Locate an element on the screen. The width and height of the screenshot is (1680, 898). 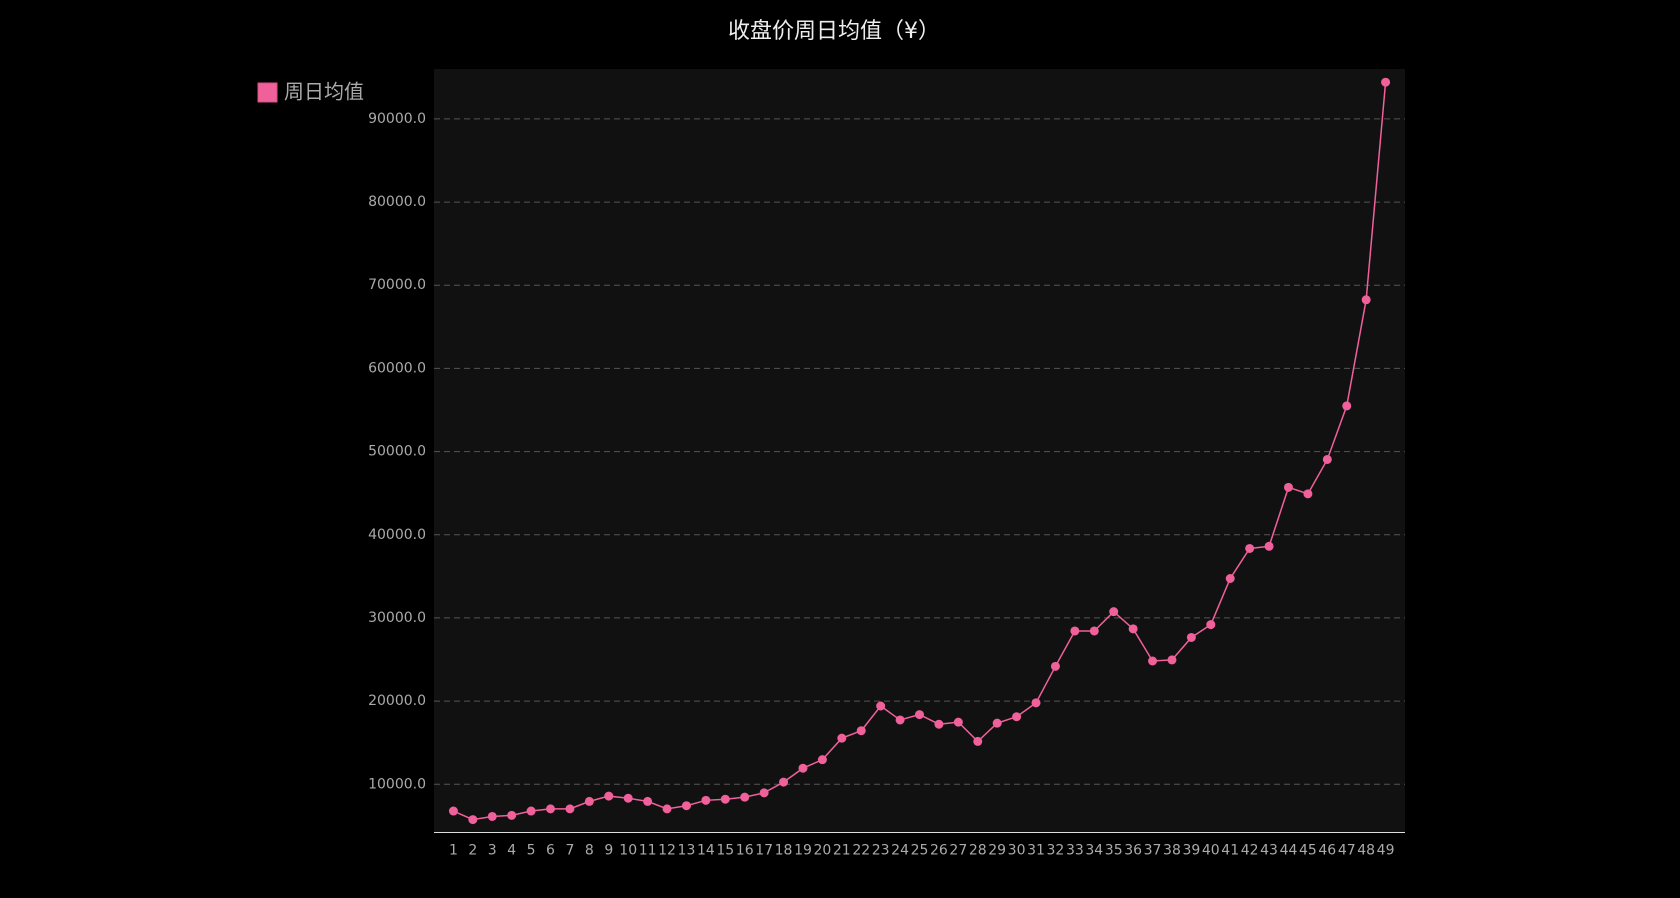
x-tick-label: 2 is located at coordinates (472, 851).